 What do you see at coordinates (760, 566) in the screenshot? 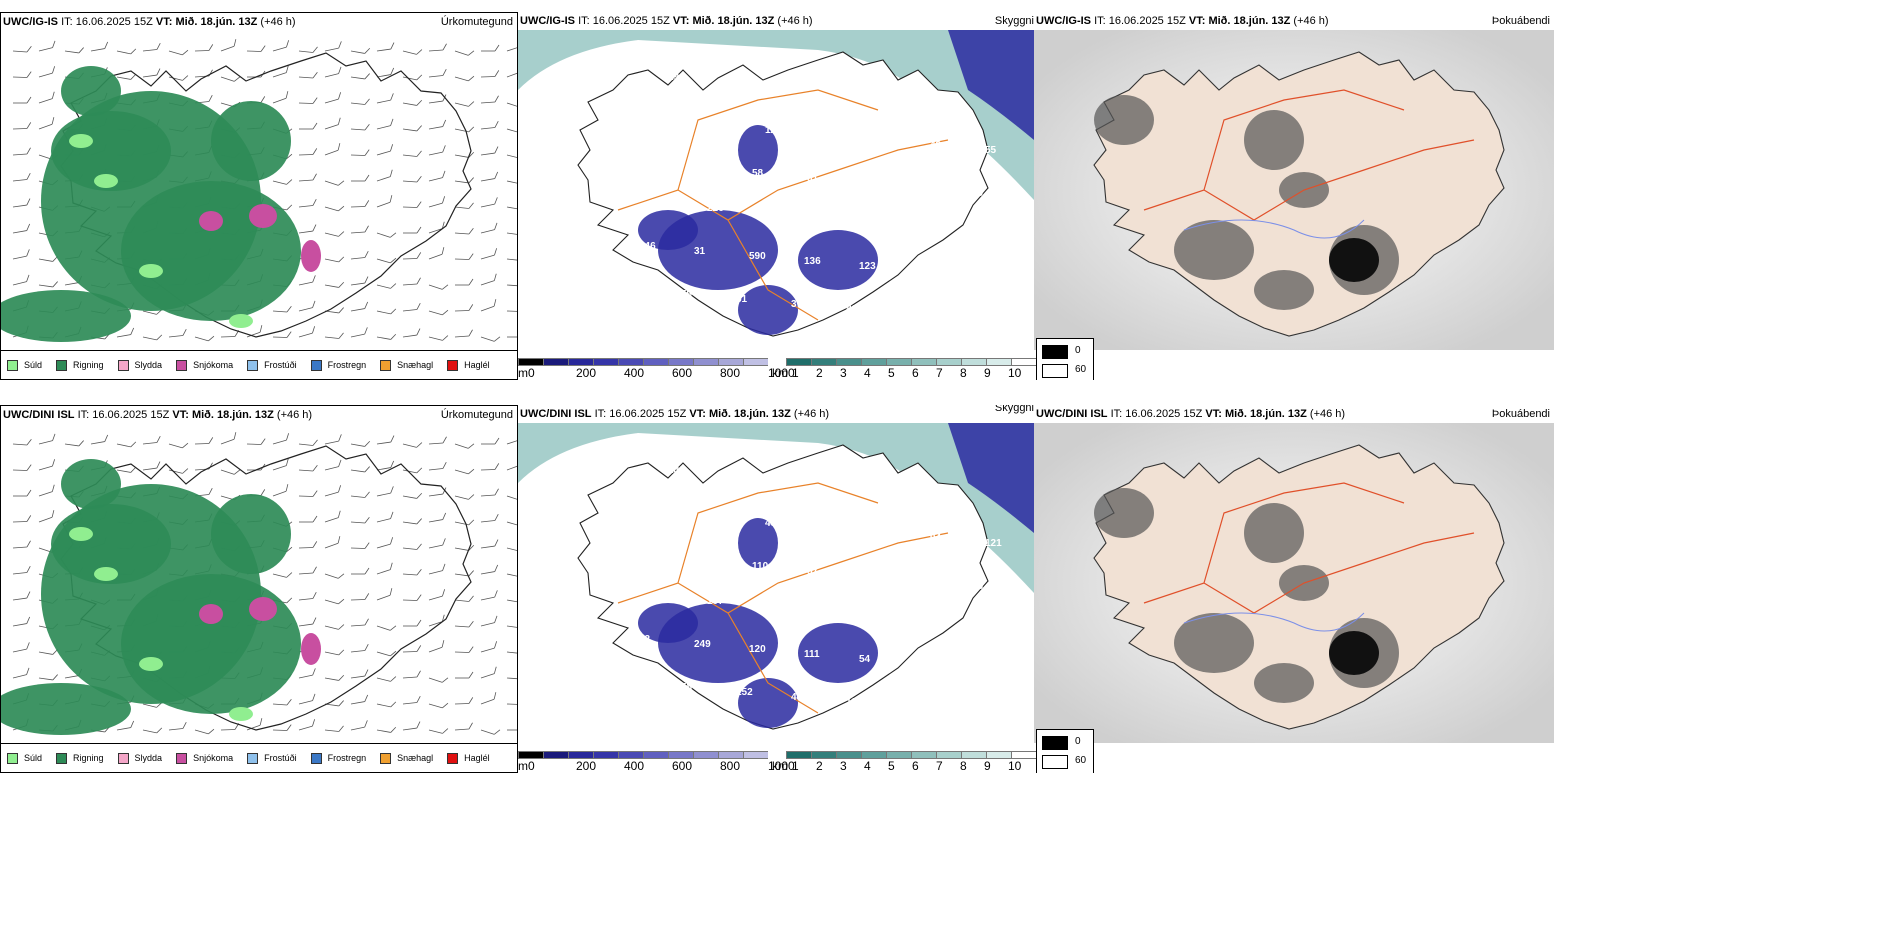
I see `cloud-base-label: 110` at bounding box center [760, 566].